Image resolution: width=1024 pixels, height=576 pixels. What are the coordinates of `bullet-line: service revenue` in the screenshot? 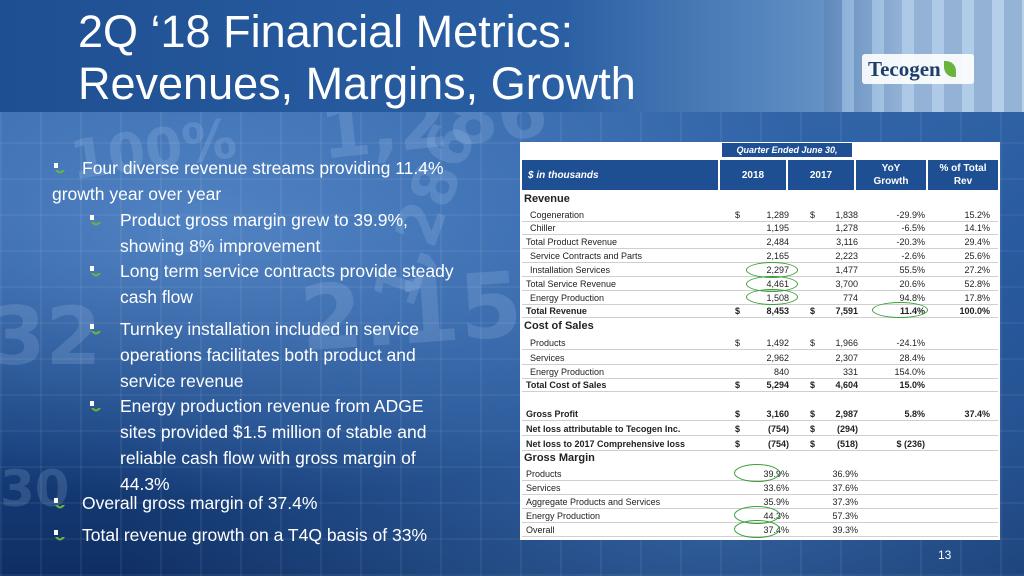 It's located at (182, 381).